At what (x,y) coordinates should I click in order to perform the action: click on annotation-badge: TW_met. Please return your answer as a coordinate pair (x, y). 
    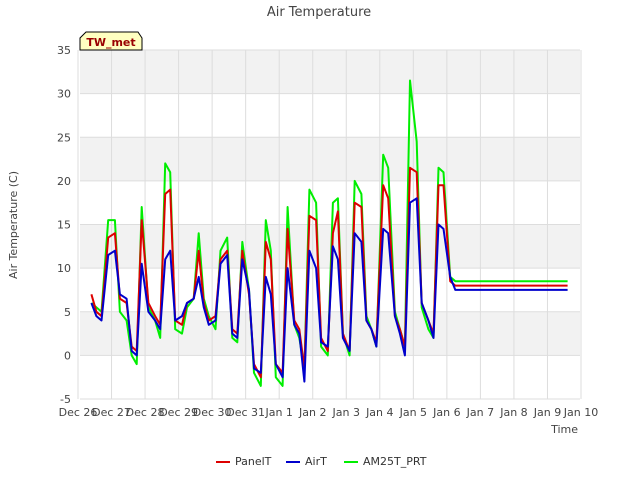
    Looking at the image, I should click on (111, 41).